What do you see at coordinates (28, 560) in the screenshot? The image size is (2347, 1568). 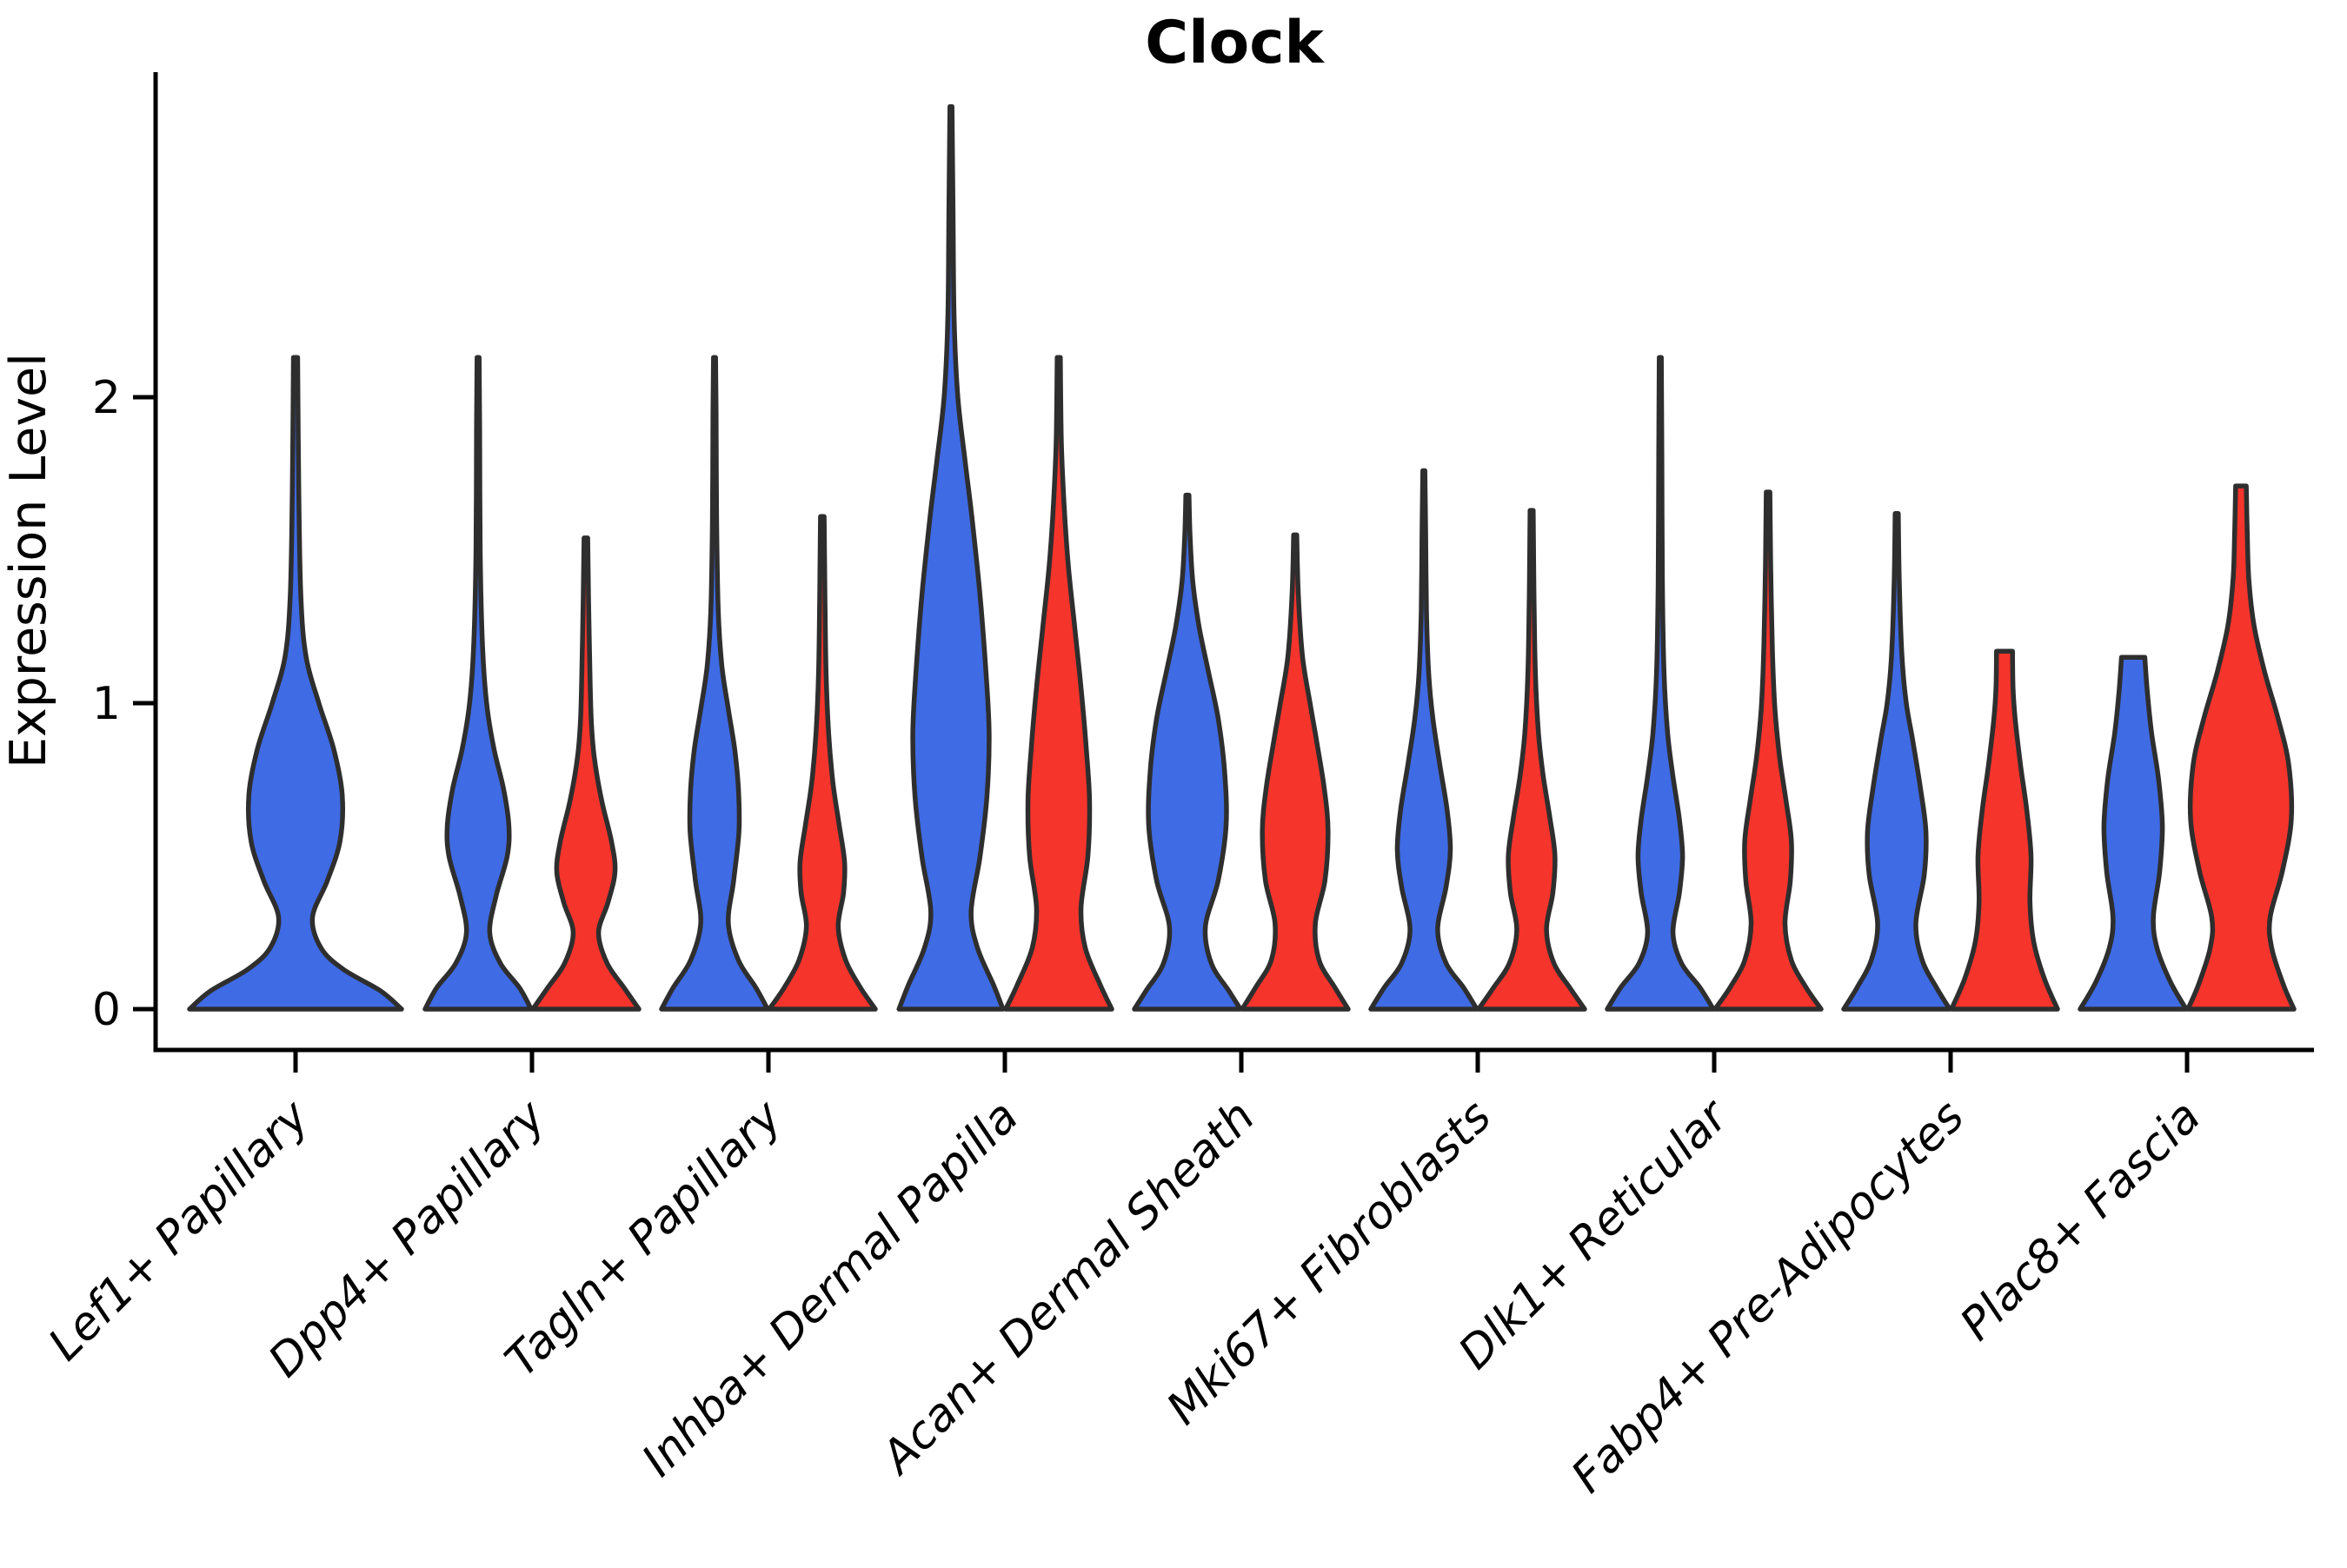 I see `y-axis-label: Expression Level` at bounding box center [28, 560].